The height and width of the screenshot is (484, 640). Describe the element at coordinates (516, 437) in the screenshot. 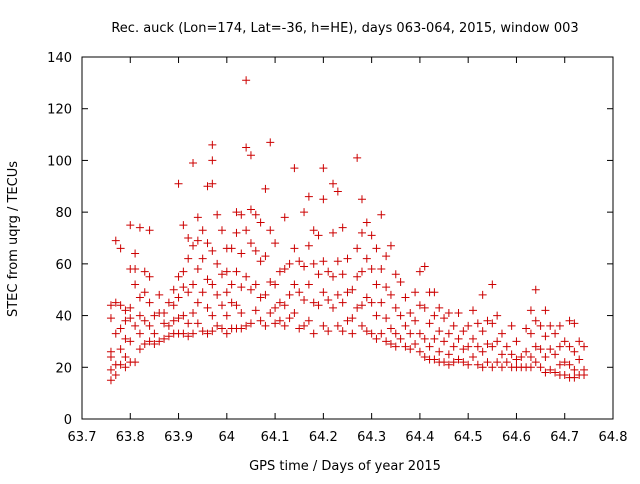

I see `x-tick-label: 64.6` at that location.